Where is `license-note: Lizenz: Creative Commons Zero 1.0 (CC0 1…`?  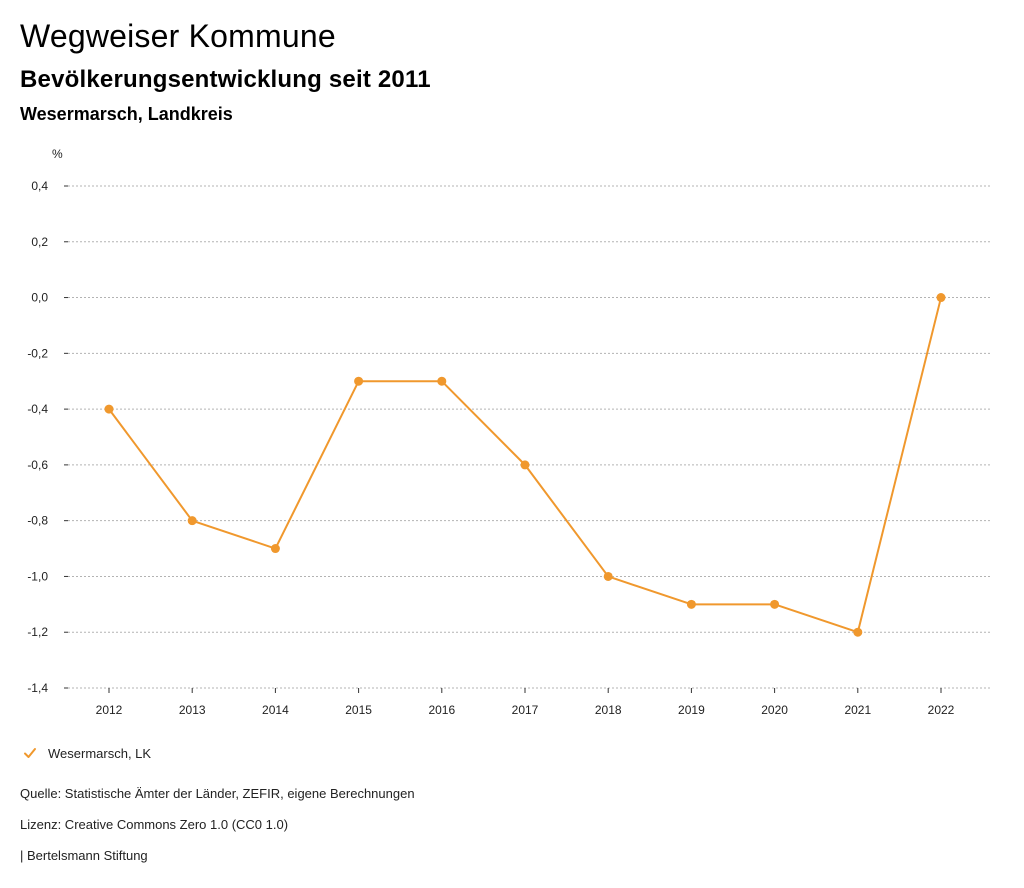
license-note: Lizenz: Creative Commons Zero 1.0 (CC0 1… is located at coordinates (154, 824).